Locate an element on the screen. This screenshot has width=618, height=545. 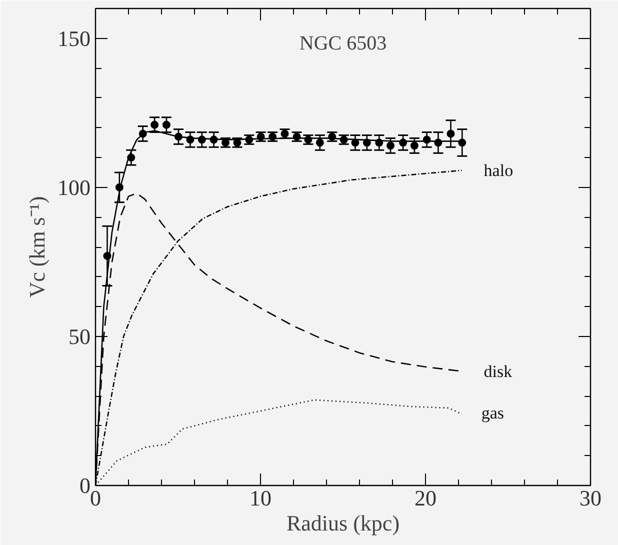
x-axis-title: Radius (kpc) is located at coordinates (343, 523).